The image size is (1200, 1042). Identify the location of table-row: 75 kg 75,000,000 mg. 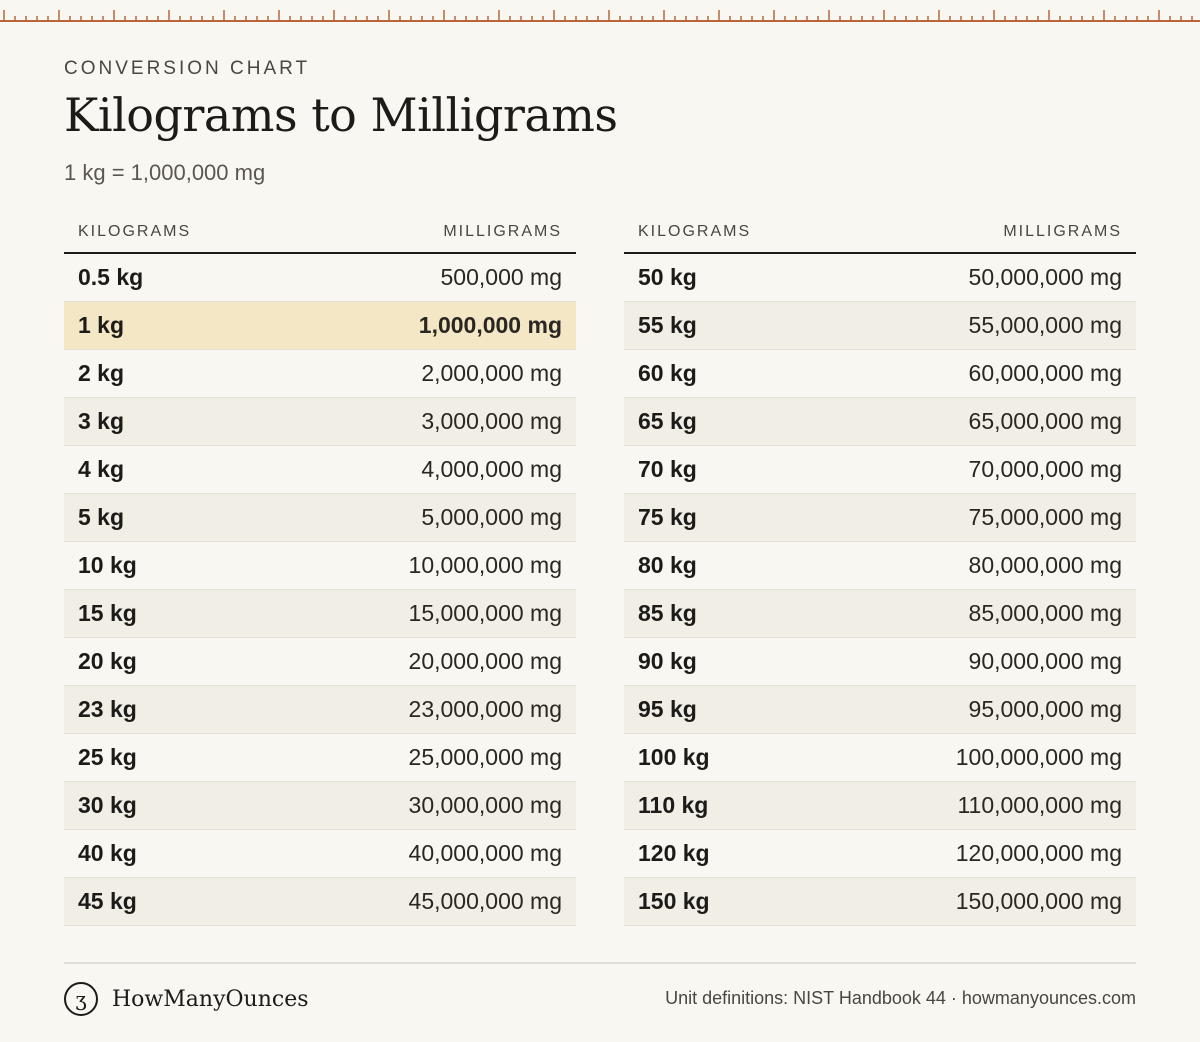
(880, 518).